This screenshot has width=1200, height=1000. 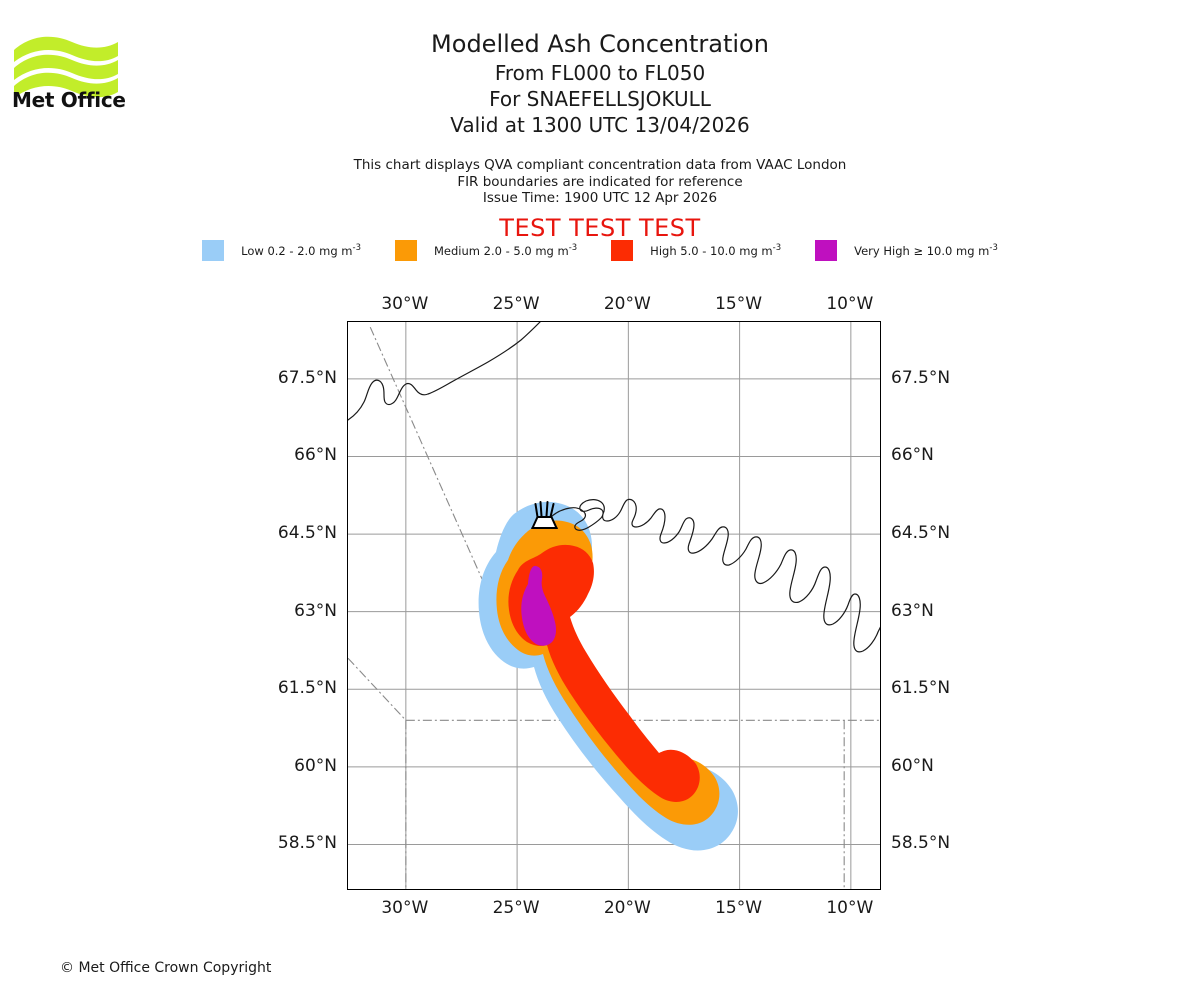 I want to click on lon-tick-top: 30°W, so click(x=405, y=304).